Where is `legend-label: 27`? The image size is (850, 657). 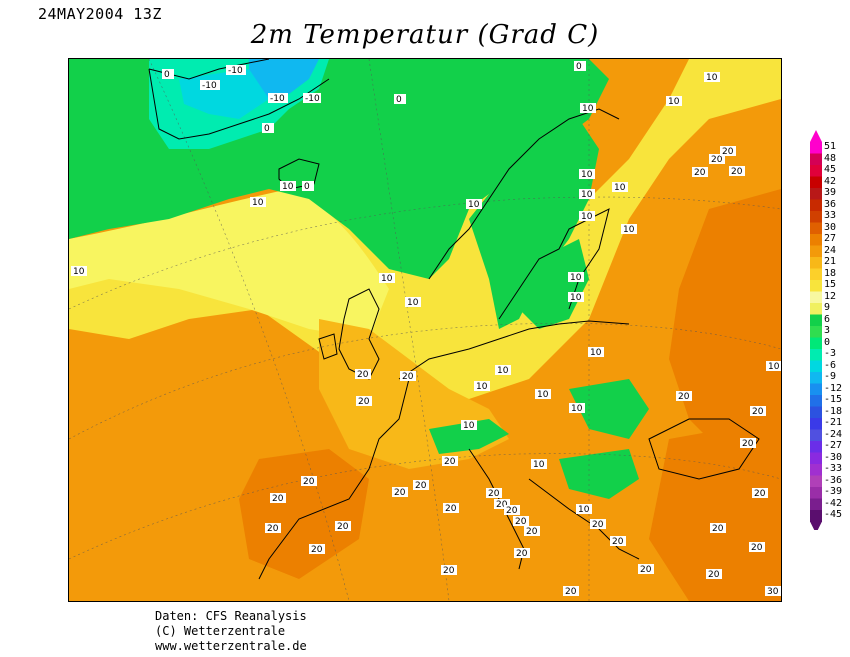
legend-label: 27 is located at coordinates (830, 238).